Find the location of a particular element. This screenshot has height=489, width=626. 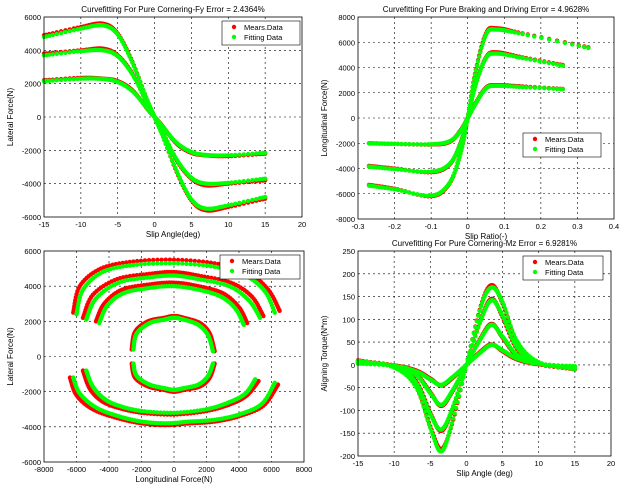

x-tick-label: 0 is located at coordinates (468, 226).